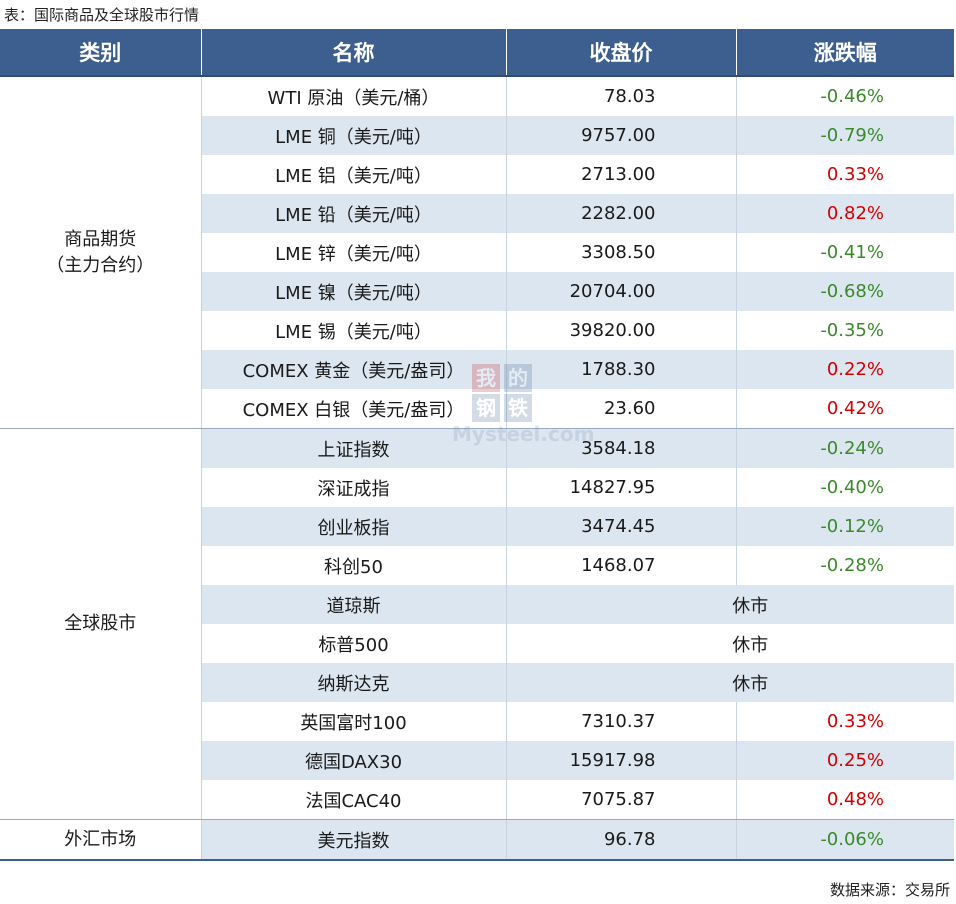 The width and height of the screenshot is (956, 904). What do you see at coordinates (354, 174) in the screenshot?
I see `instrument-name: LME 铝（美元/吨）` at bounding box center [354, 174].